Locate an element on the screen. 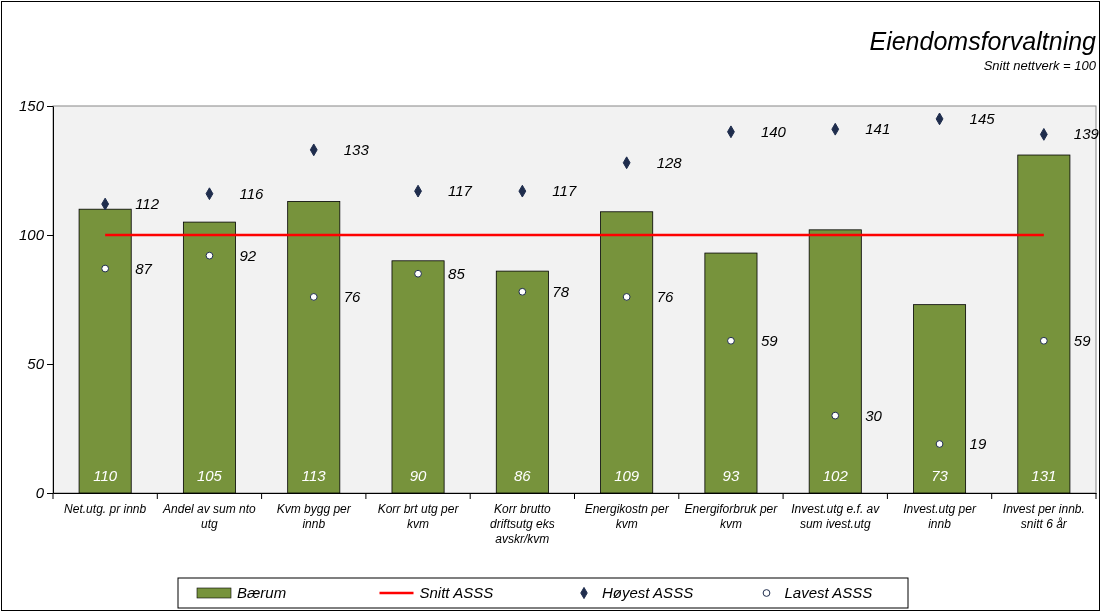 This screenshot has height=613, width=1102. data-label: 139 is located at coordinates (1086, 134).